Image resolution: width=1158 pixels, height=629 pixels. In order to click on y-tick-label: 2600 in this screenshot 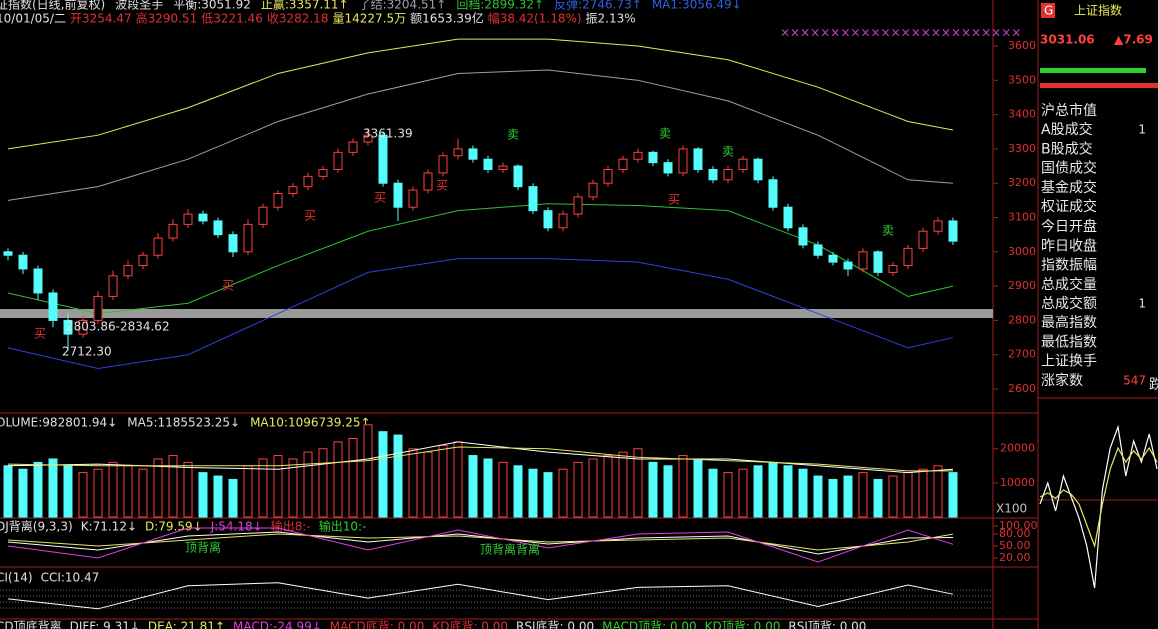, I will do `click(1022, 388)`.